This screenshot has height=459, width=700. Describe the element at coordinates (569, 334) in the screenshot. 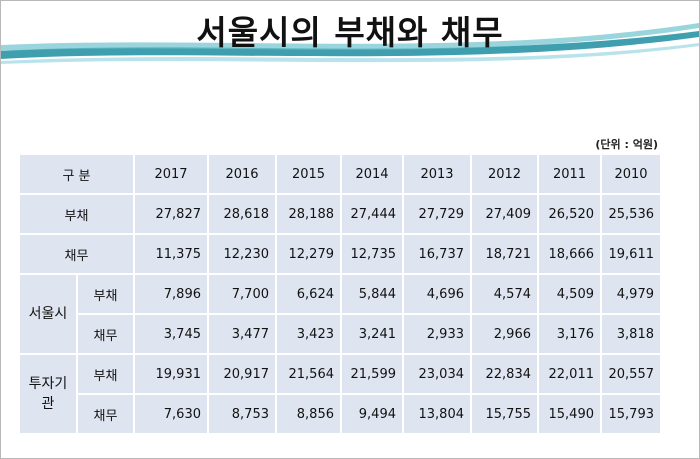

I see `cell-value: 3,176` at that location.